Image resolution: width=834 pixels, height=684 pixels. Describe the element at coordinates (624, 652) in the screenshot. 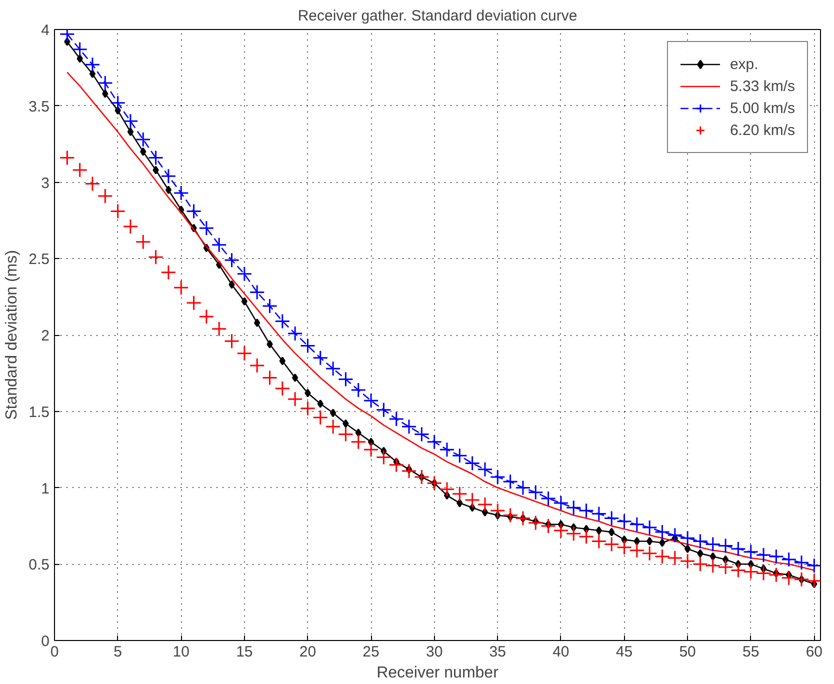

I see `x-tick-label: 45` at that location.